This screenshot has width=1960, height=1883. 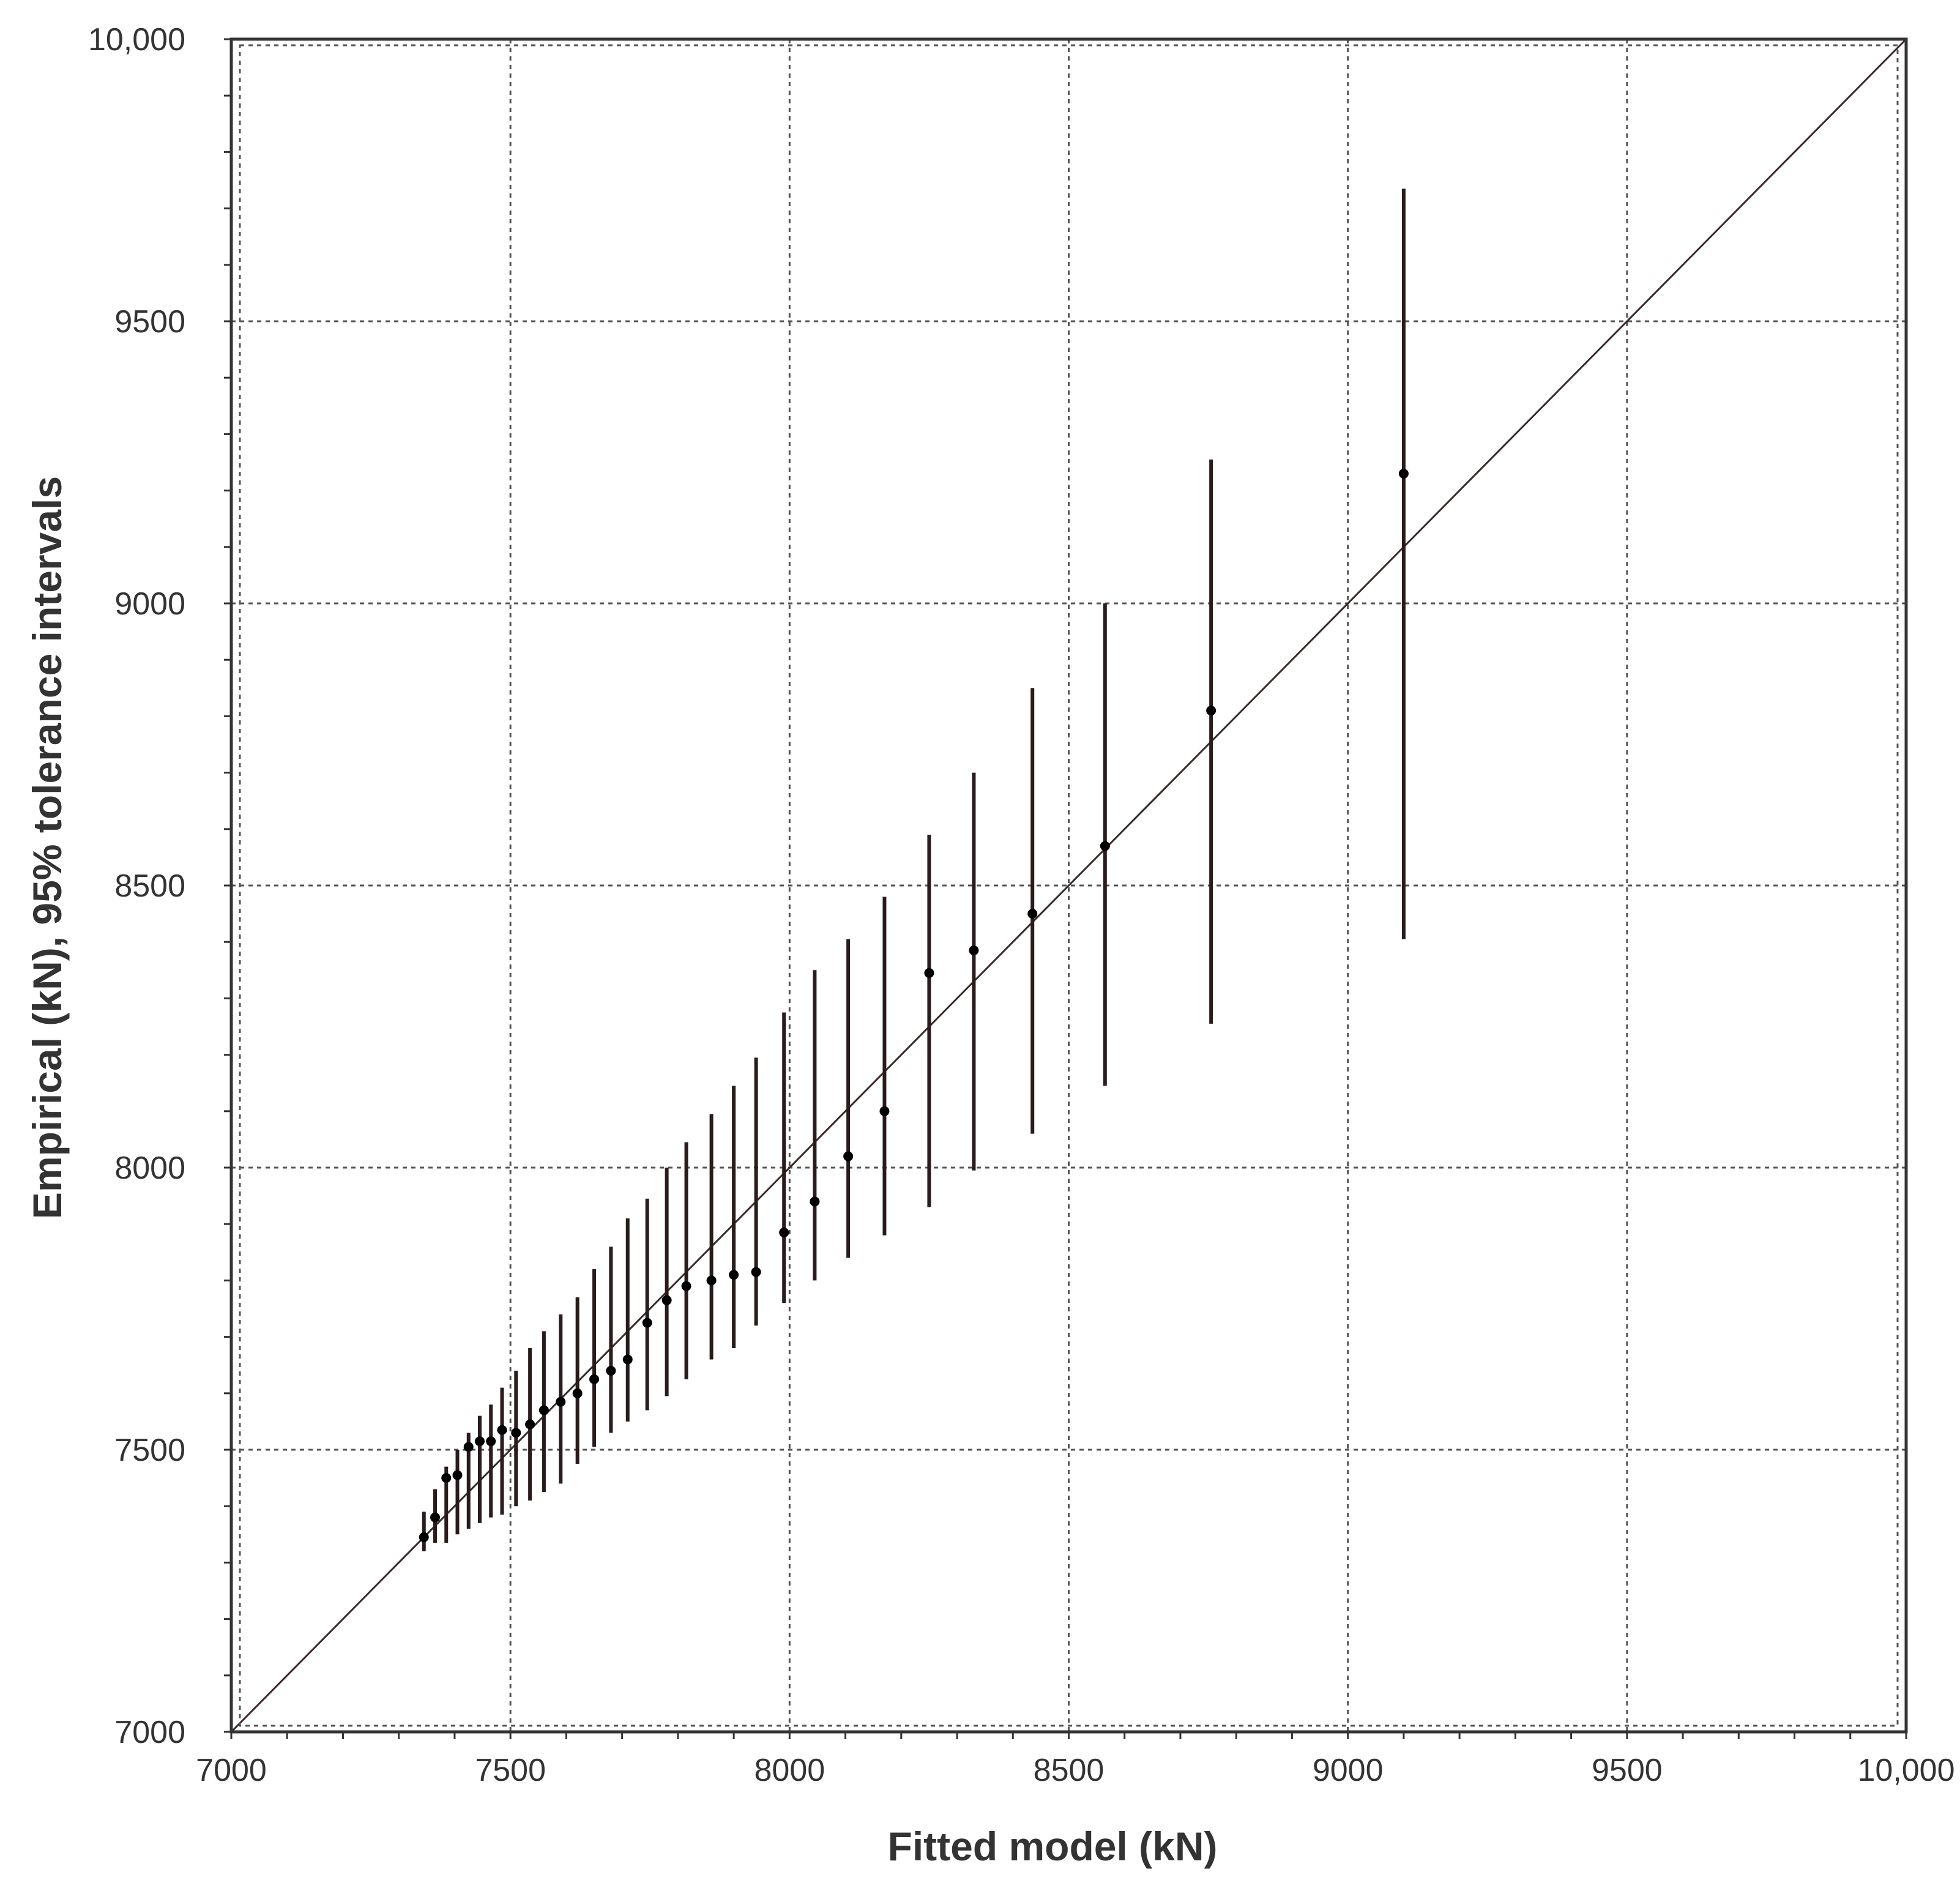 I want to click on y-tick-label: 7500, so click(x=149, y=1450).